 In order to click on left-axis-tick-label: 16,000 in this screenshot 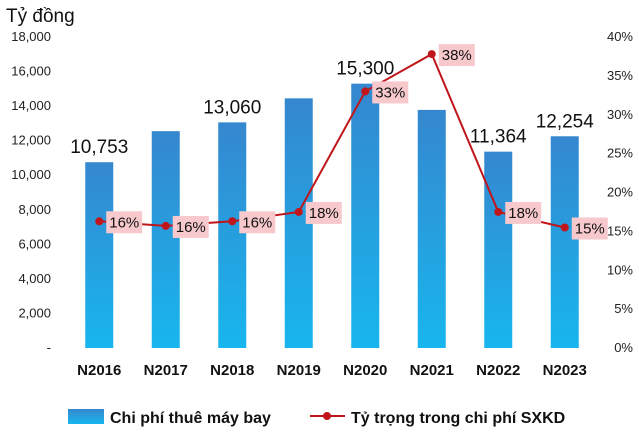, I will do `click(31, 71)`.